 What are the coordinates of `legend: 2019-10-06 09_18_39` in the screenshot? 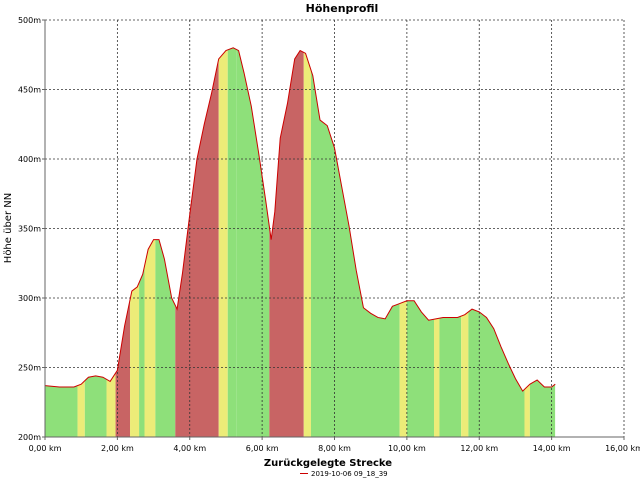 It's located at (344, 474).